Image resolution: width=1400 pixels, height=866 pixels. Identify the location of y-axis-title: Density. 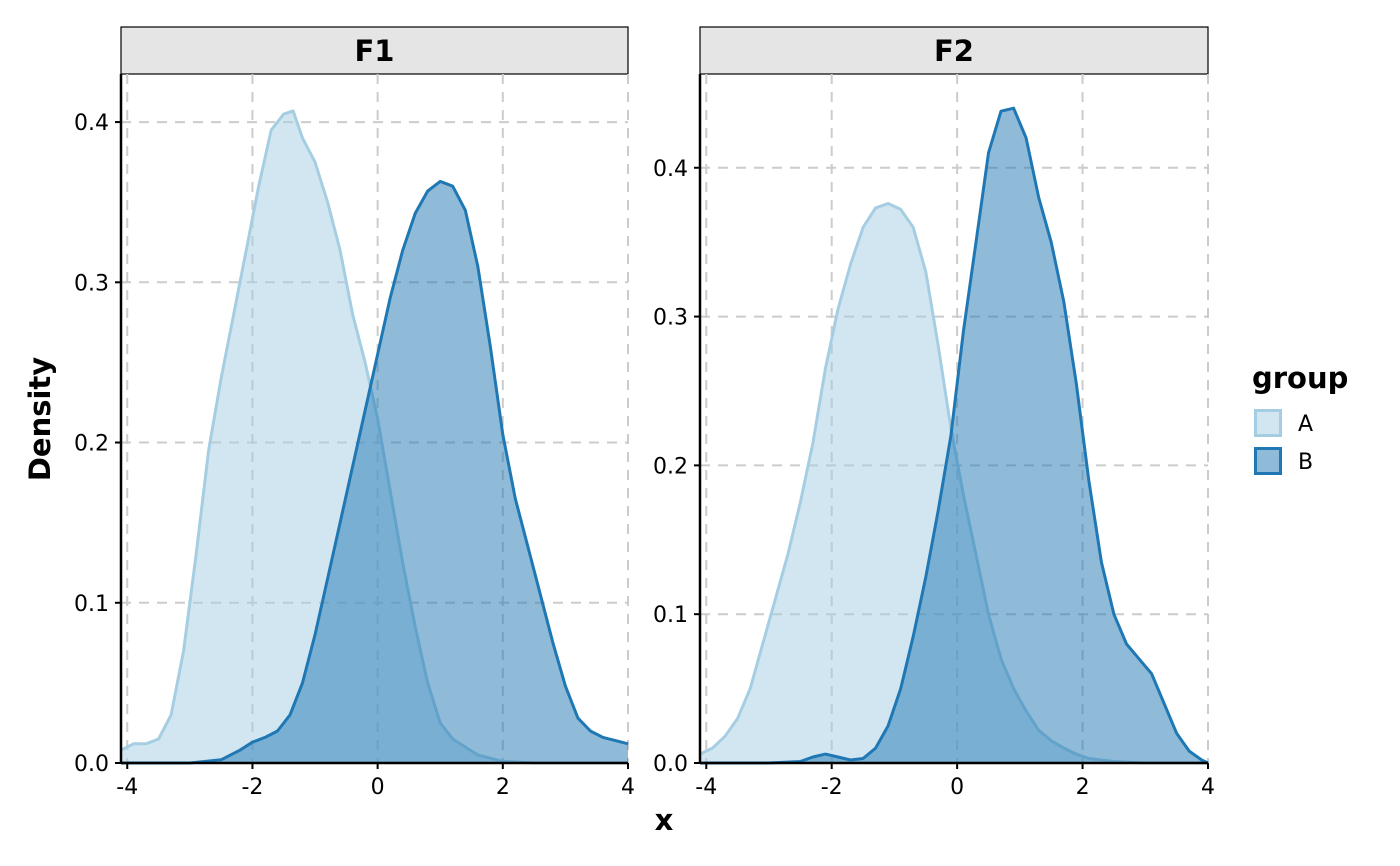
(40, 419).